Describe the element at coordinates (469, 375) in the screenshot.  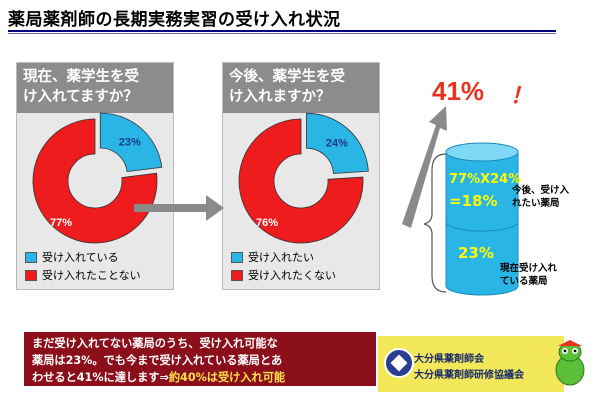
I see `org-line-2: 大分県薬剤師研修協議会` at that location.